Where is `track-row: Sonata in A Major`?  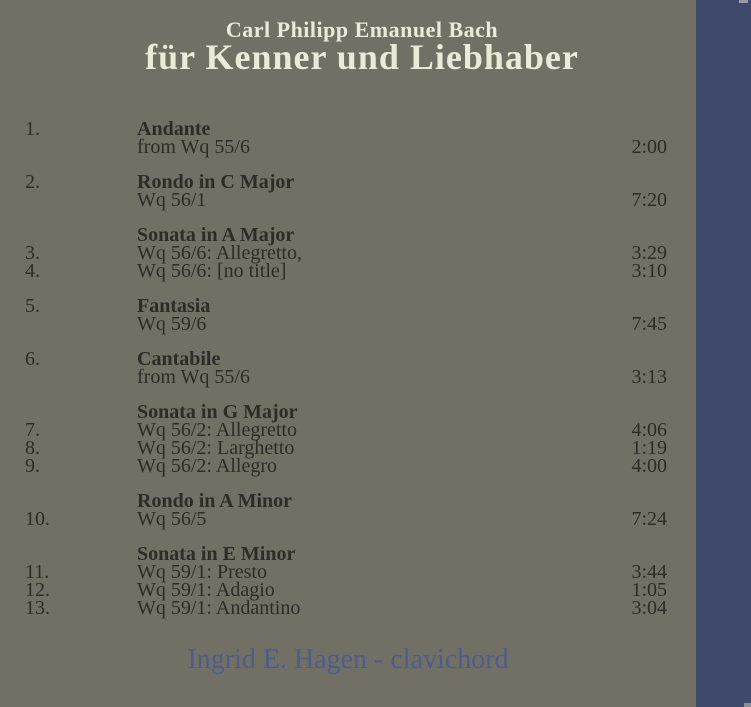 track-row: Sonata in A Major is located at coordinates (346, 235).